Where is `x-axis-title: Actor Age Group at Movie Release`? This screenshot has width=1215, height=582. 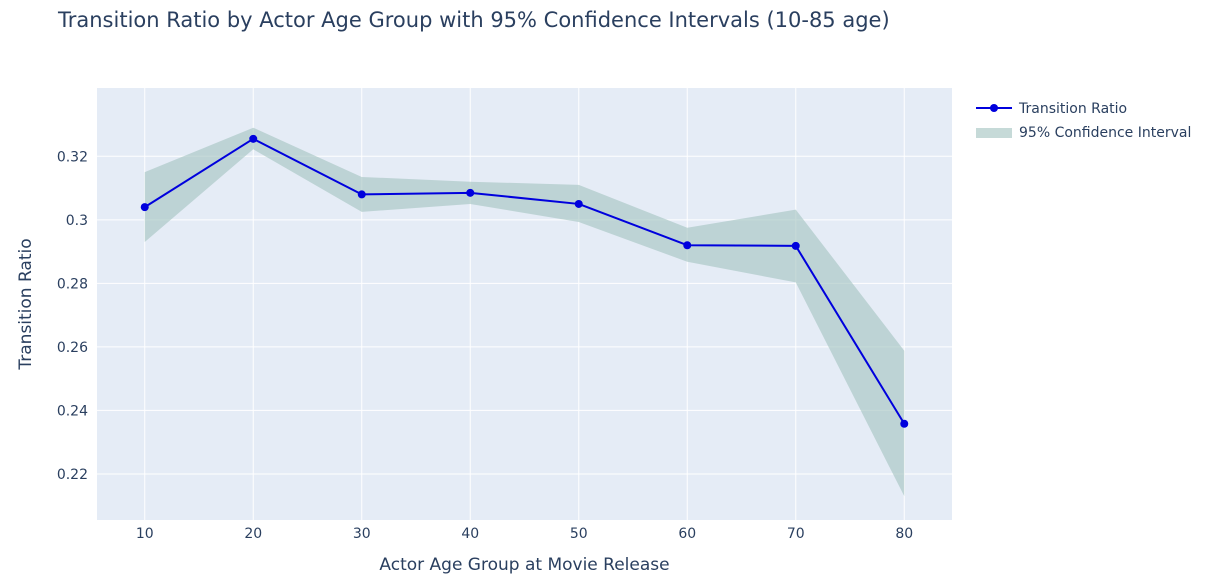 x-axis-title: Actor Age Group at Movie Release is located at coordinates (524, 565).